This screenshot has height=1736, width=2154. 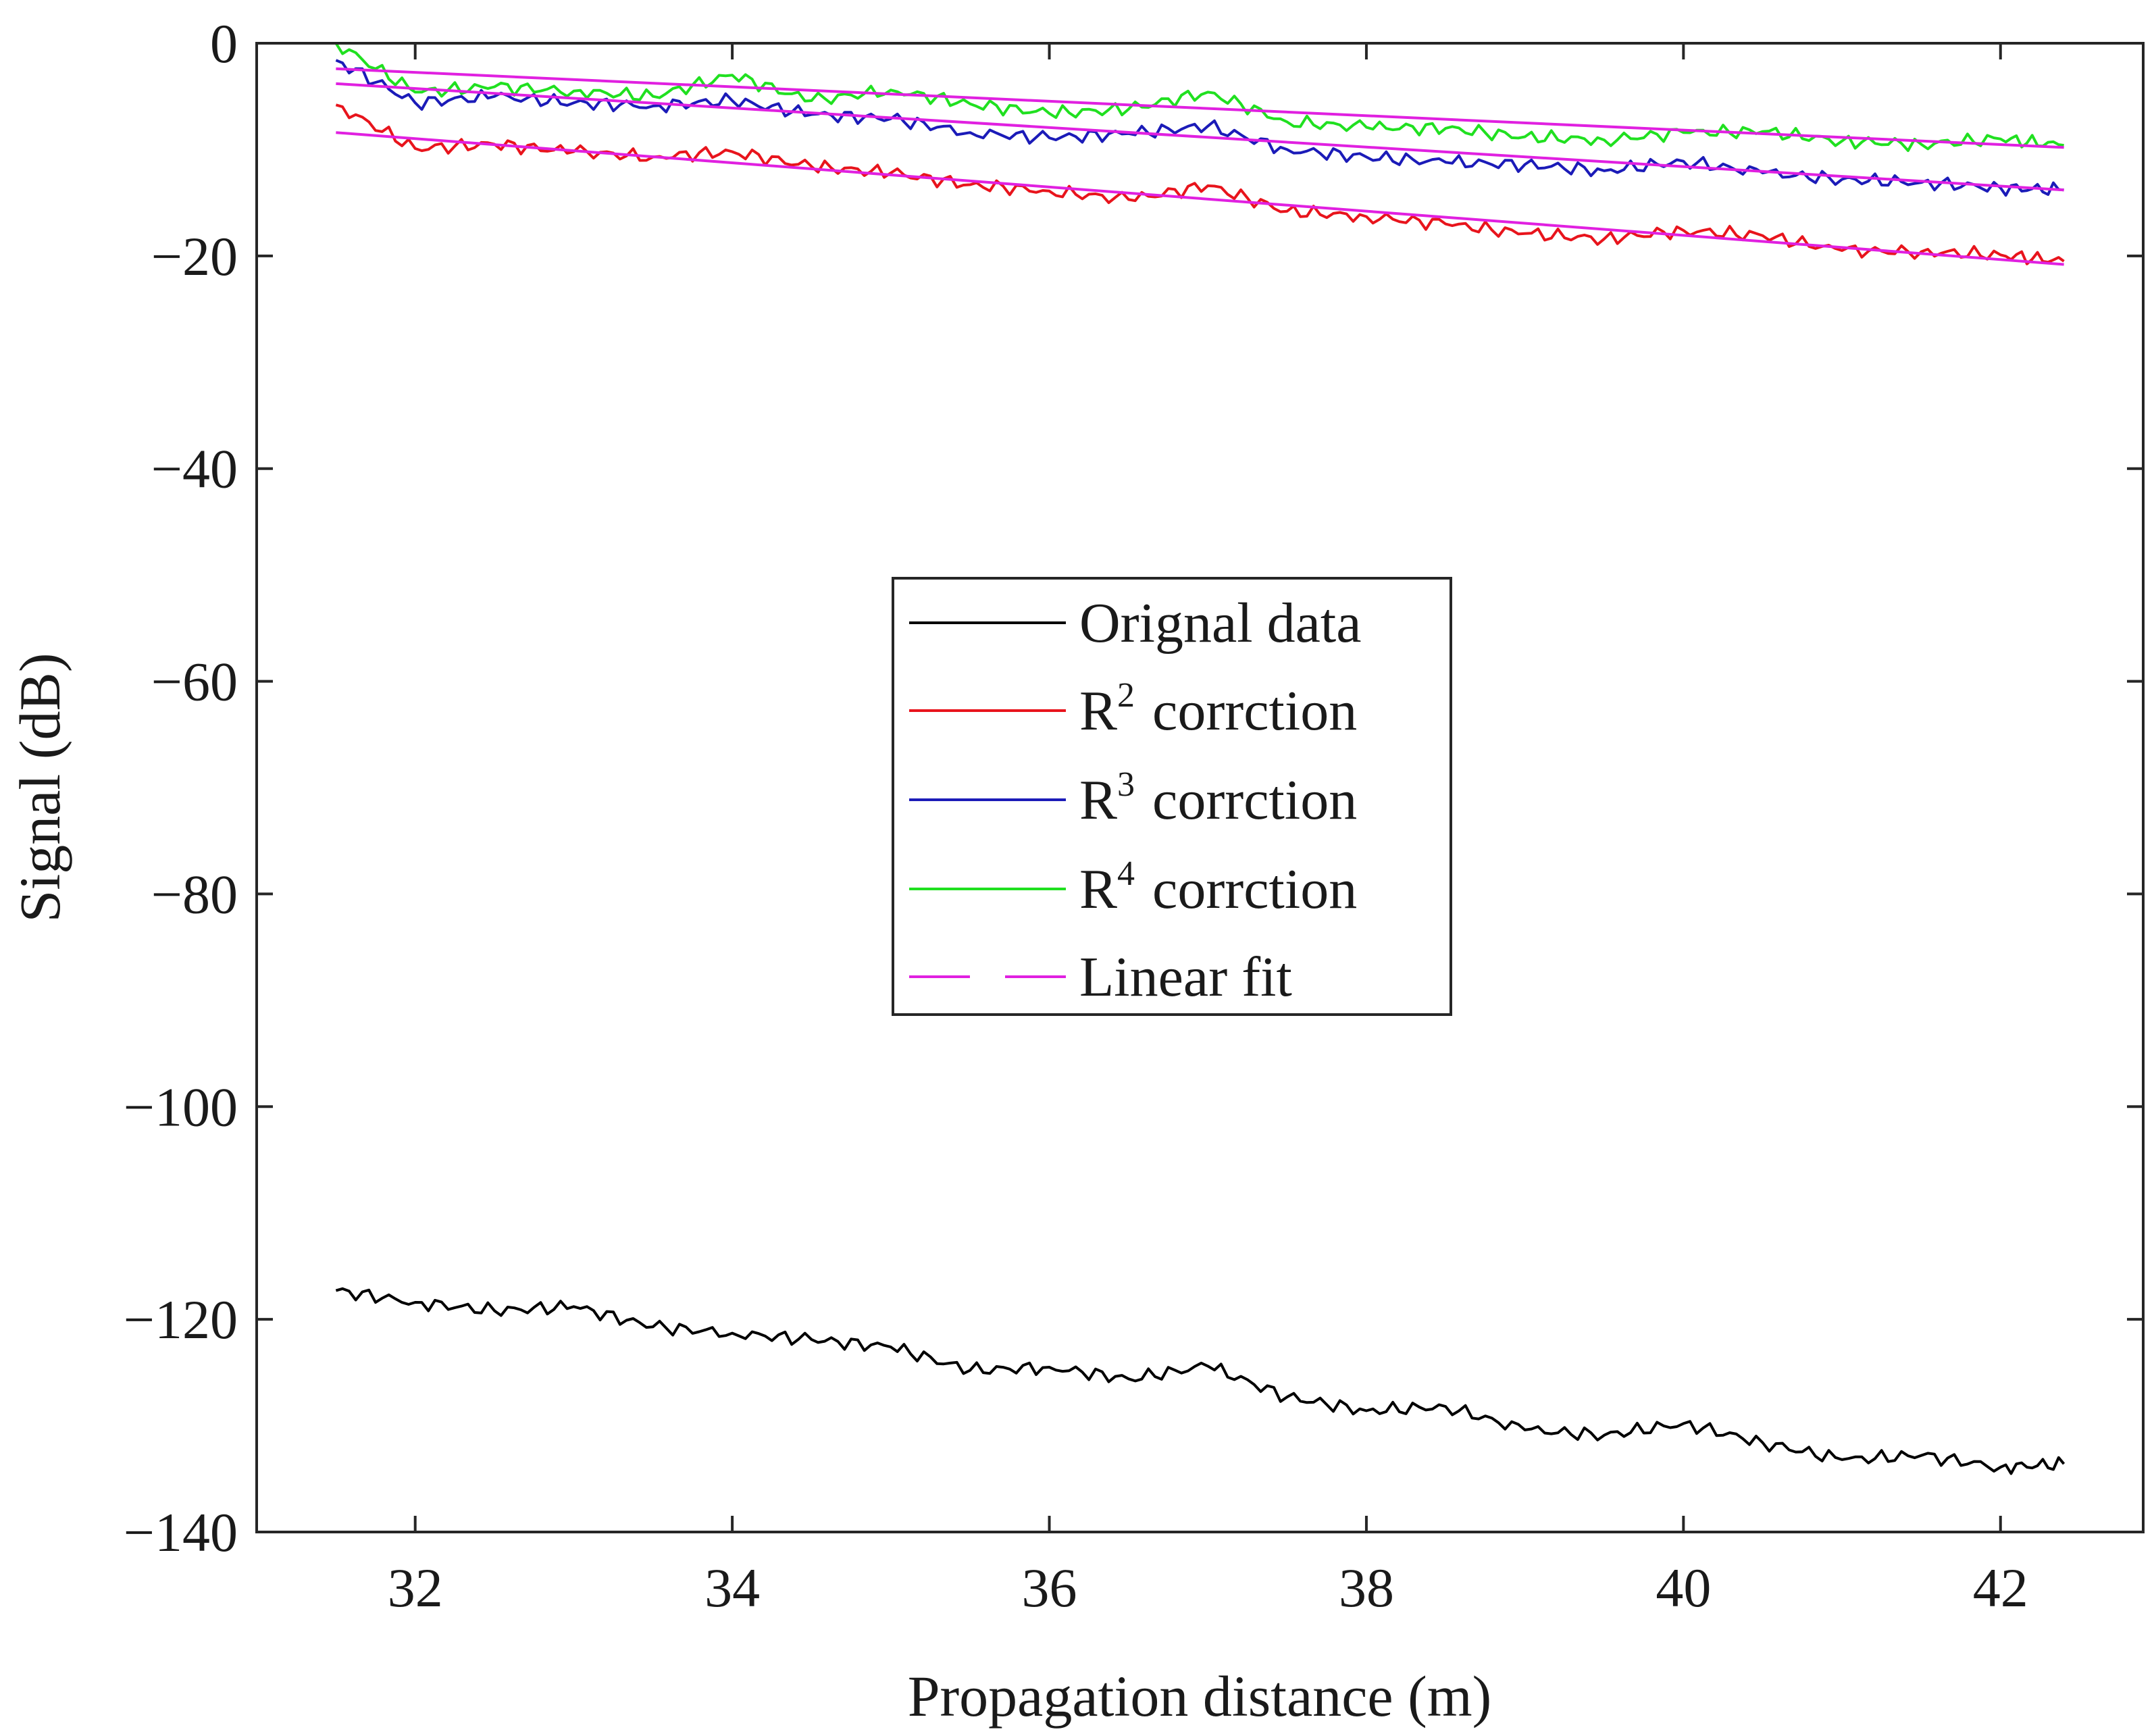 I want to click on x-tick-label: 34, so click(x=732, y=1587).